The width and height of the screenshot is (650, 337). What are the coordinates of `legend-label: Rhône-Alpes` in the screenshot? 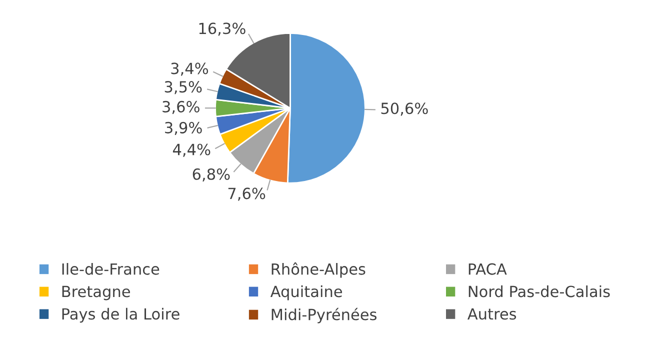 It's located at (319, 270).